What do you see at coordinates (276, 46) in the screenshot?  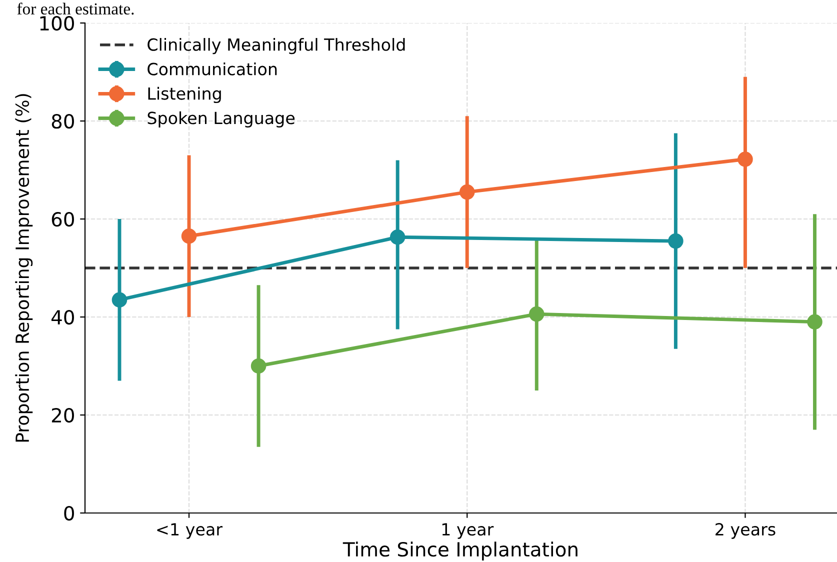 I see `legend-label: Clinically Meaningful Threshold` at bounding box center [276, 46].